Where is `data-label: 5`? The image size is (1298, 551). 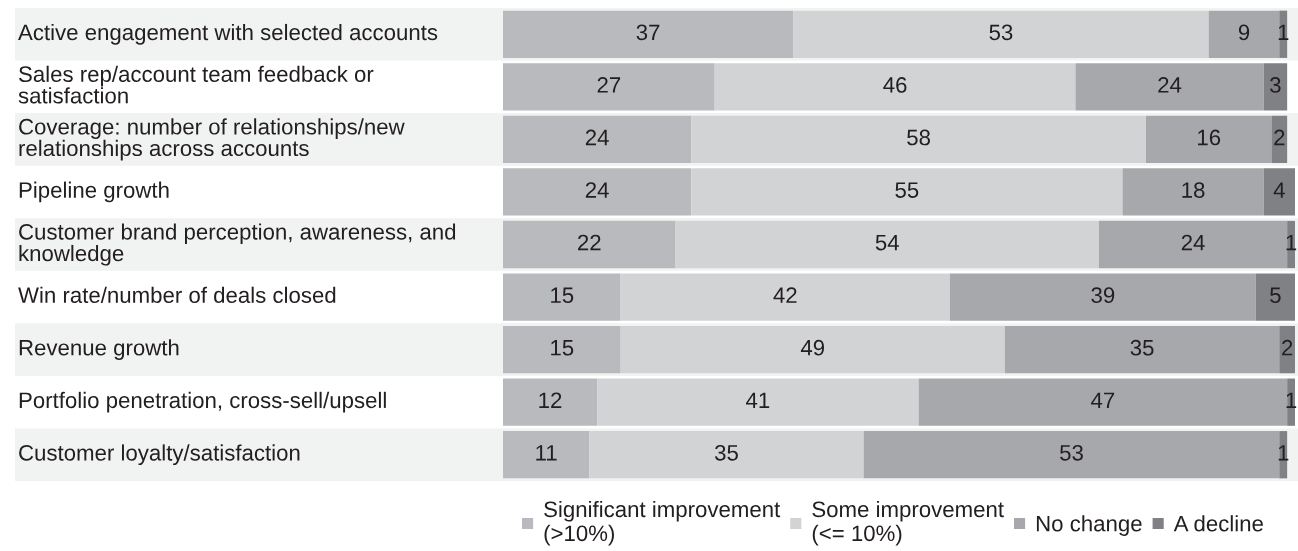
data-label: 5 is located at coordinates (1275, 295).